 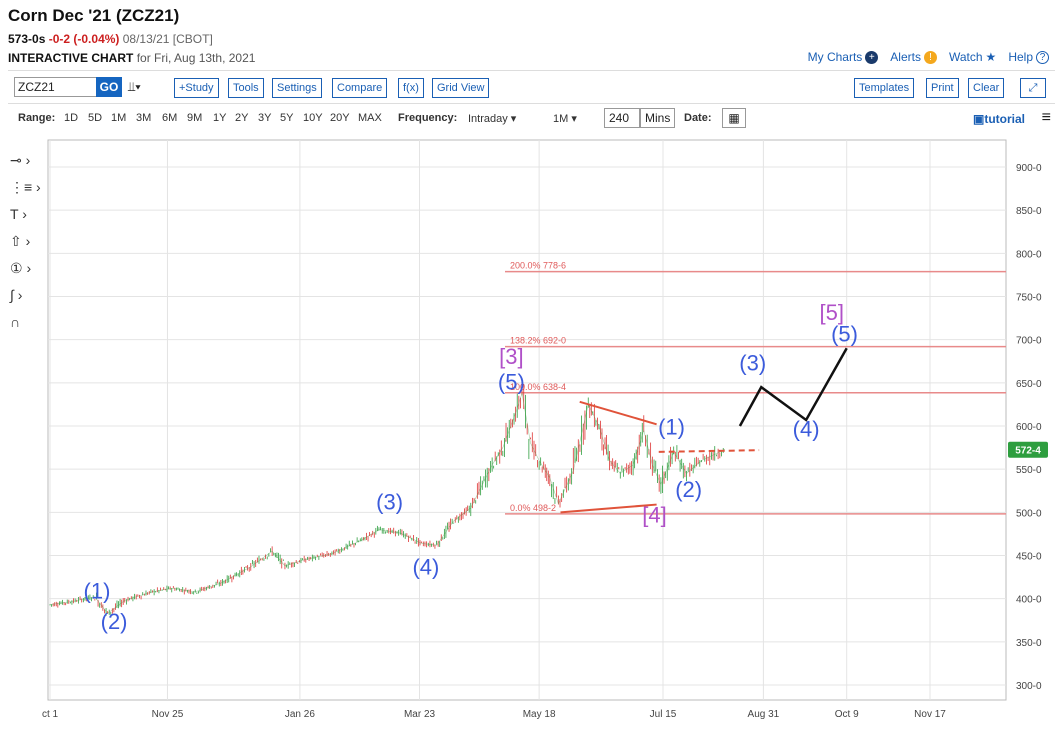 I want to click on y-tick-label: 350-0, so click(x=1029, y=643).